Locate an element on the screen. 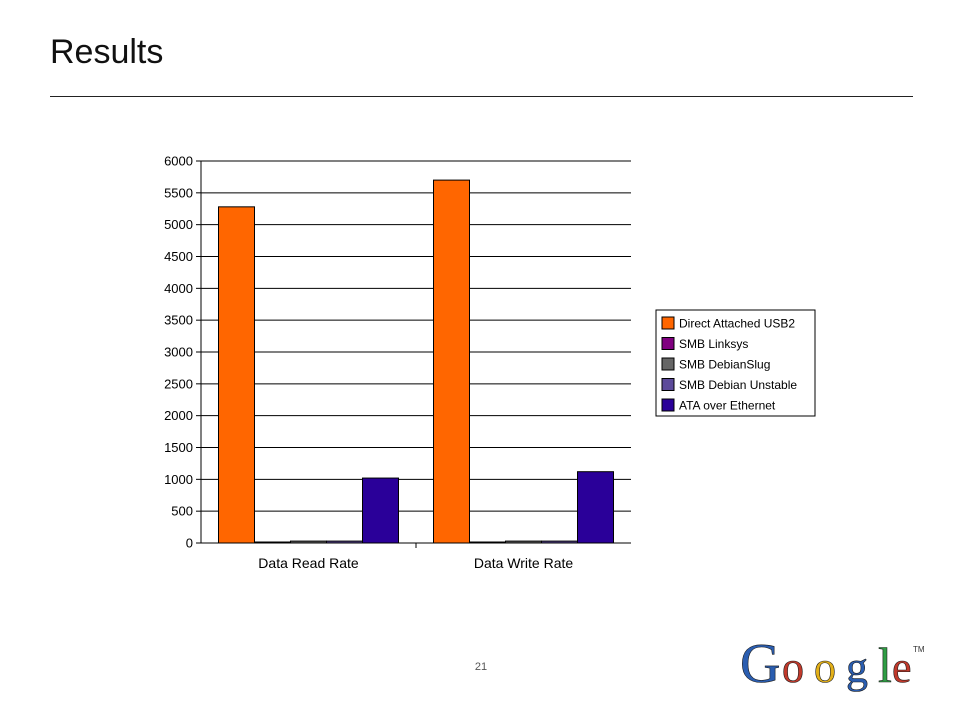  y-tick-label: 1500 is located at coordinates (178, 447).